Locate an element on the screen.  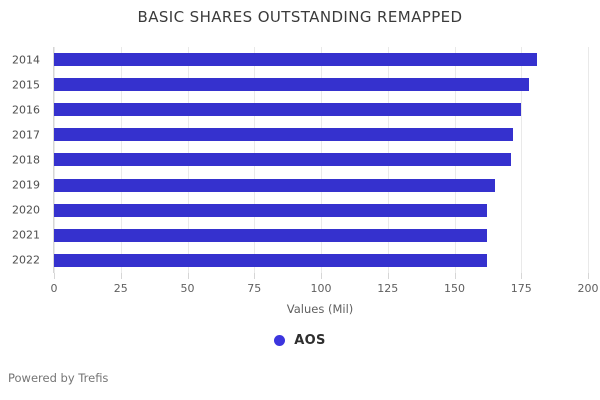
bar-row: 2020 is located at coordinates (300, 210).